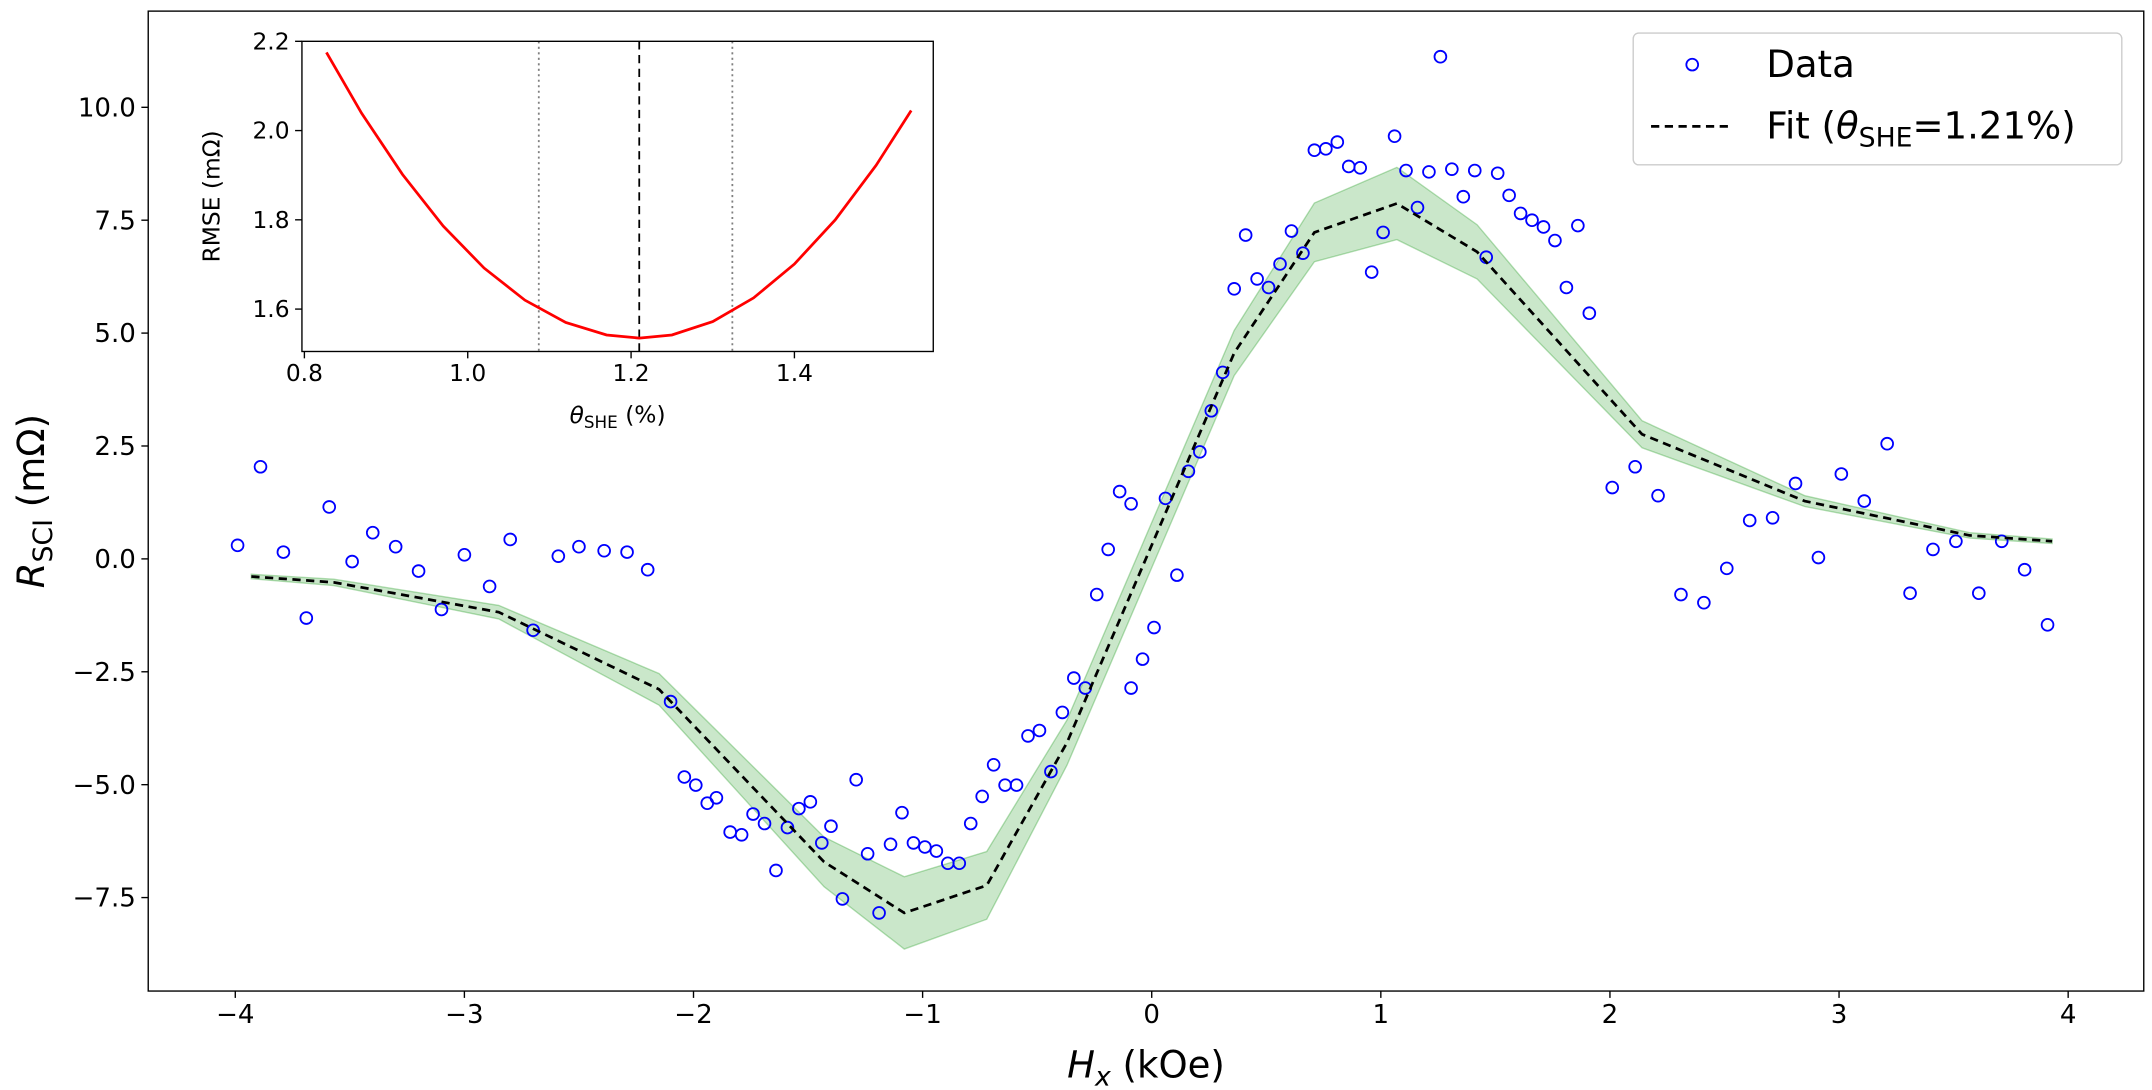 The height and width of the screenshot is (1090, 2152). Describe the element at coordinates (104, 899) in the screenshot. I see `y-tick-label: −7.5` at that location.